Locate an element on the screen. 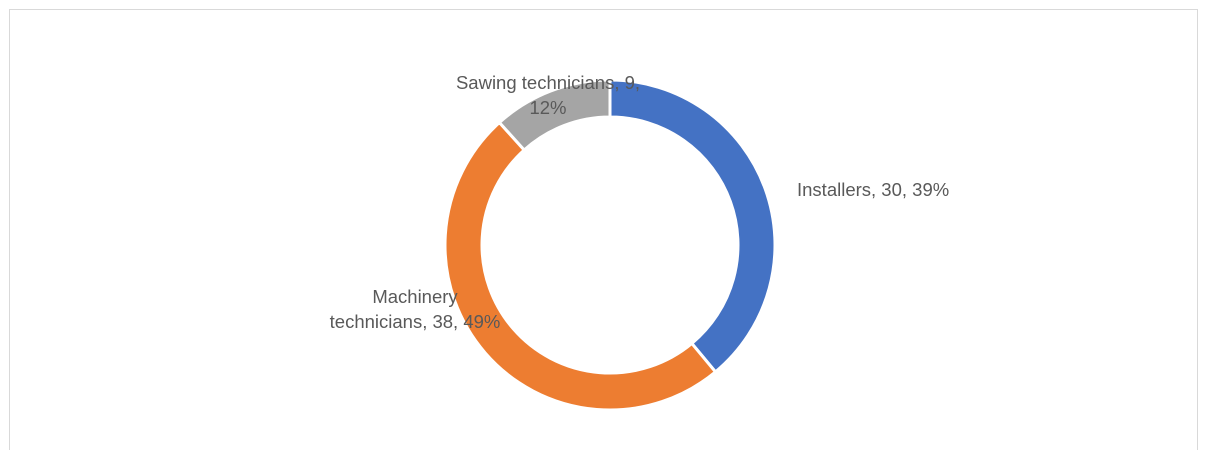 Image resolution: width=1206 pixels, height=450 pixels. data-label-line: technicians, 38, 49% is located at coordinates (415, 321).